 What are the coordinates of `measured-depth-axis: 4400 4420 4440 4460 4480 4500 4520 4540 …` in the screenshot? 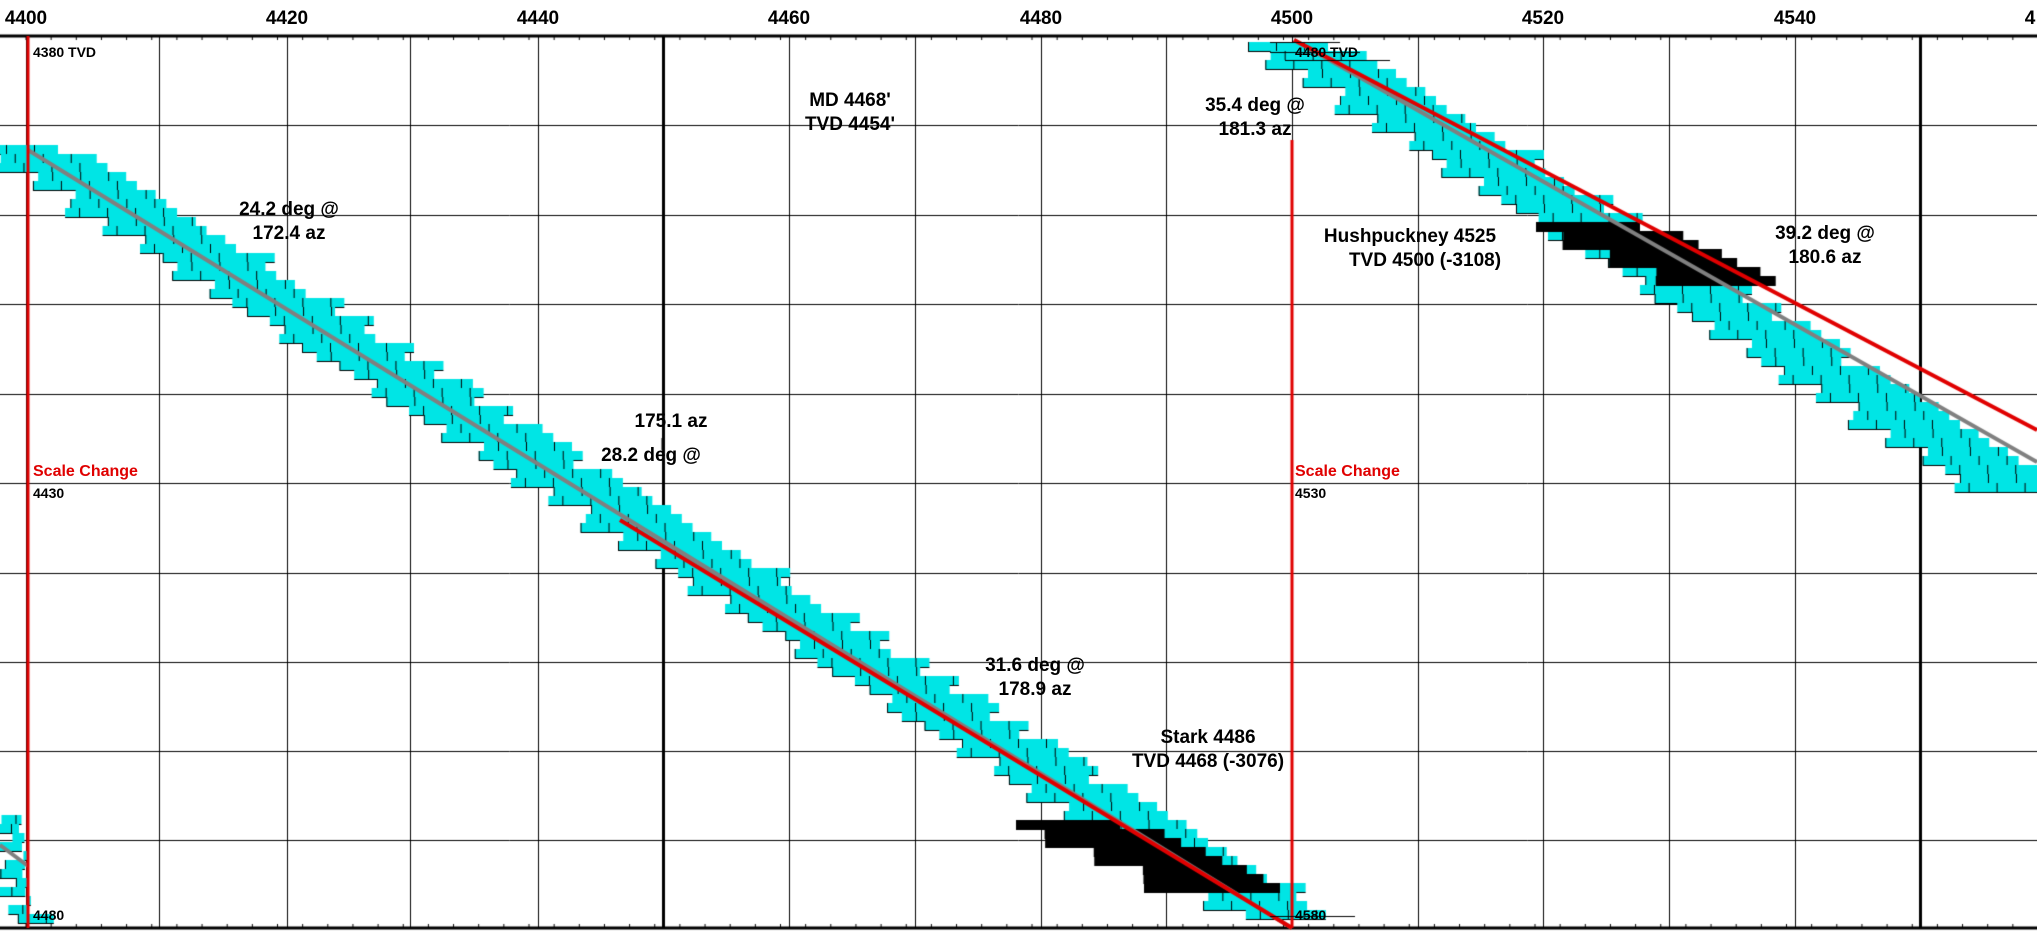 It's located at (1018, 18).